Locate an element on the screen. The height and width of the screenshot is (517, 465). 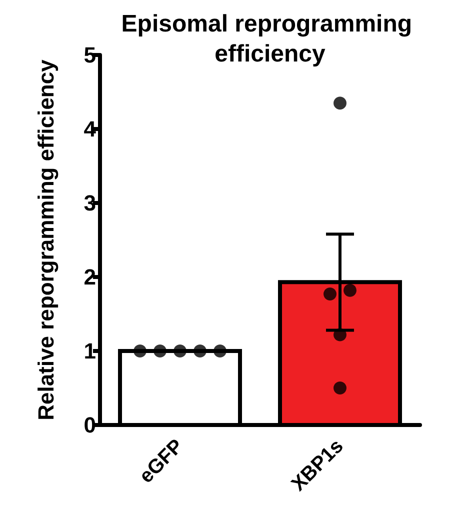
y-tick-label: 4 is located at coordinates (90, 129).